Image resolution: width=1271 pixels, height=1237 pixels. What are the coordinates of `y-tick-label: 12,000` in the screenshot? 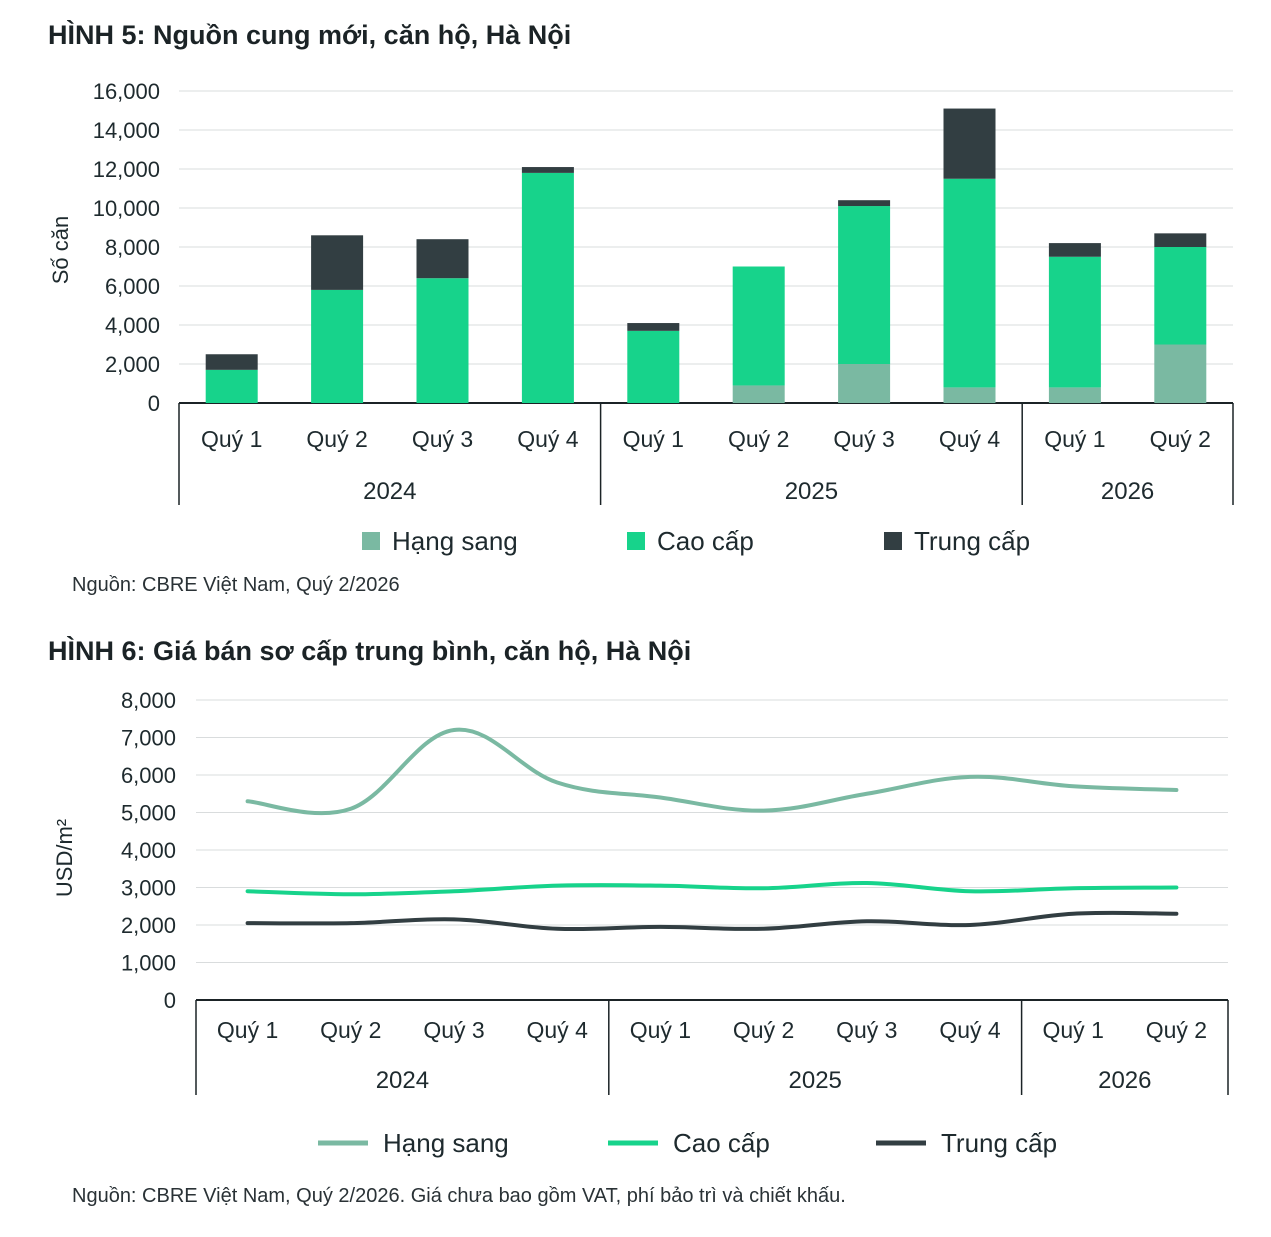 It's located at (126, 169).